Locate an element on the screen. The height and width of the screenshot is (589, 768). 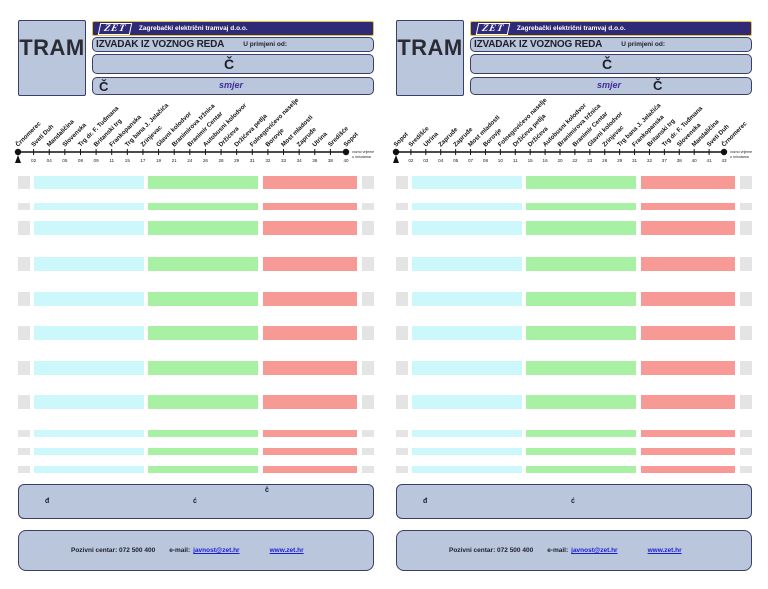
travel-time: 08 is located at coordinates (81, 160).